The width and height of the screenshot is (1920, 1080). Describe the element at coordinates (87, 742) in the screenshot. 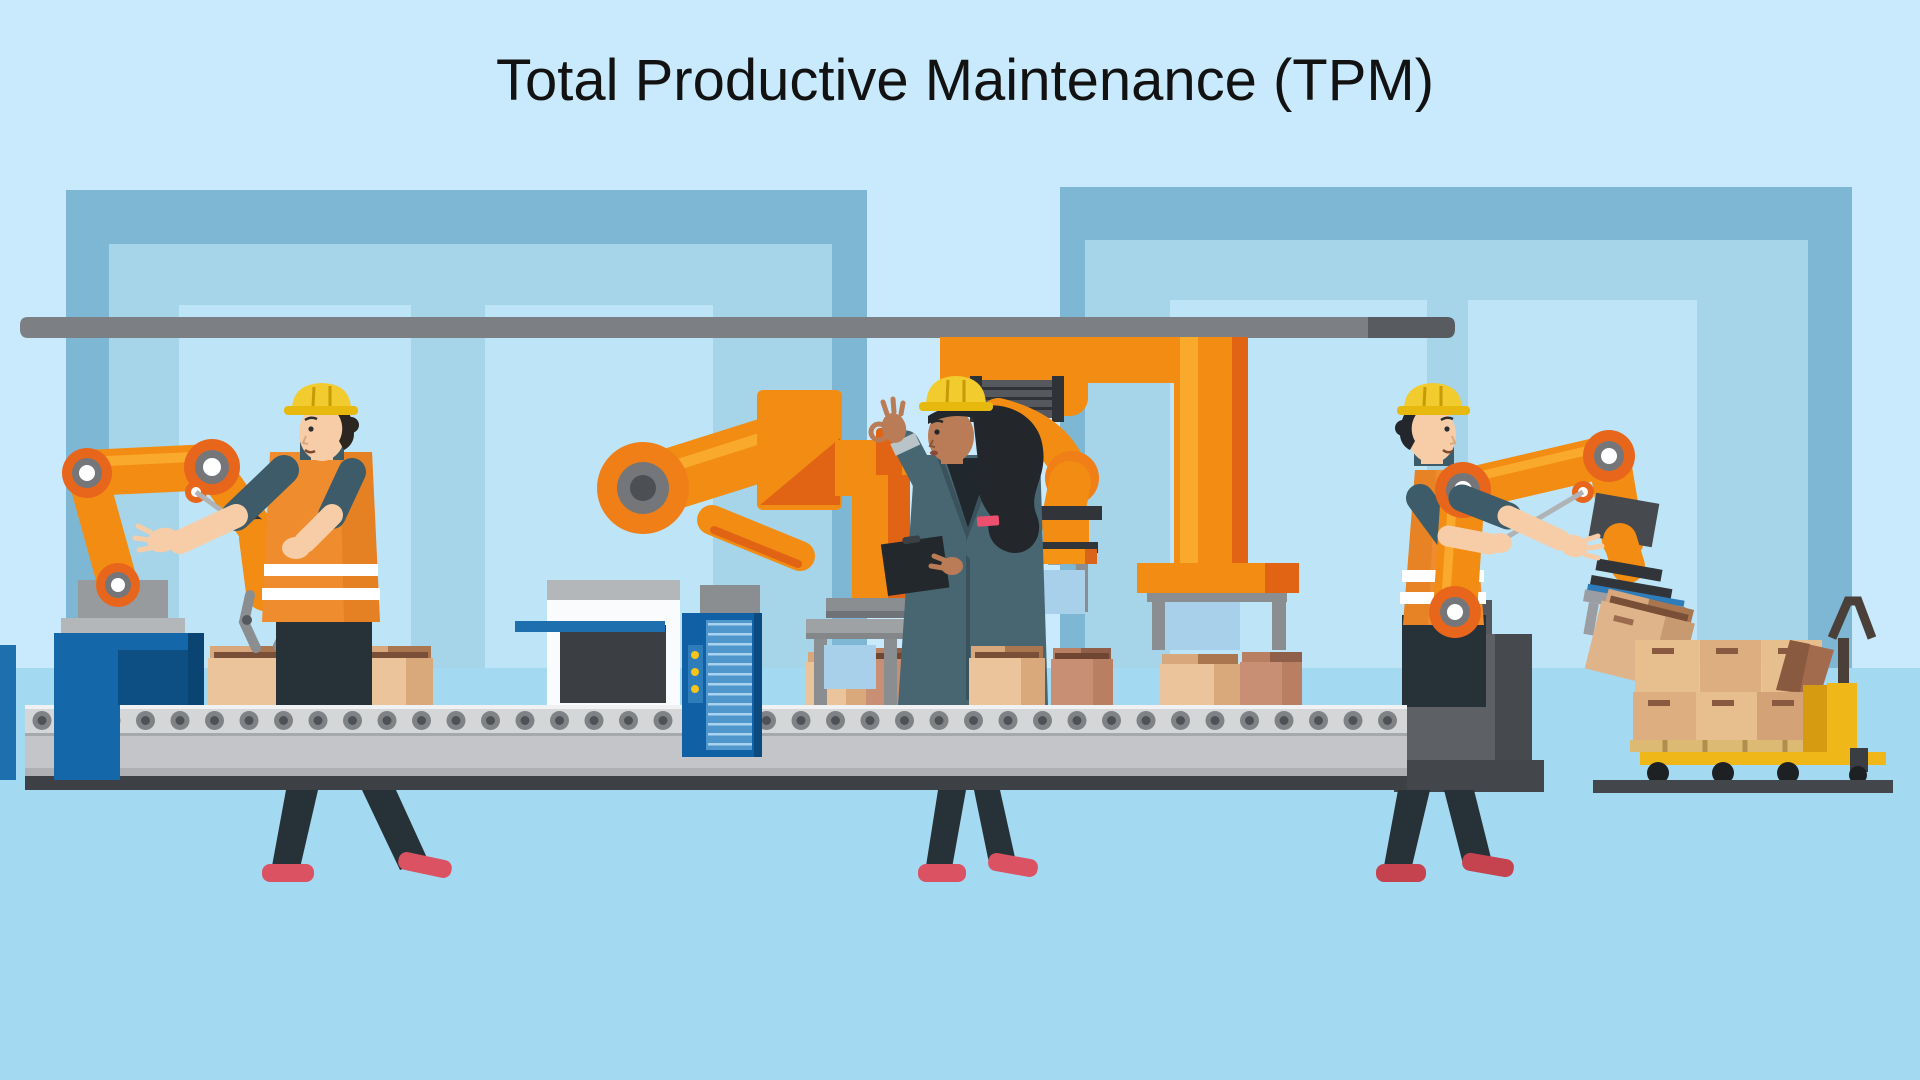

I see `left-pedestal-front` at that location.